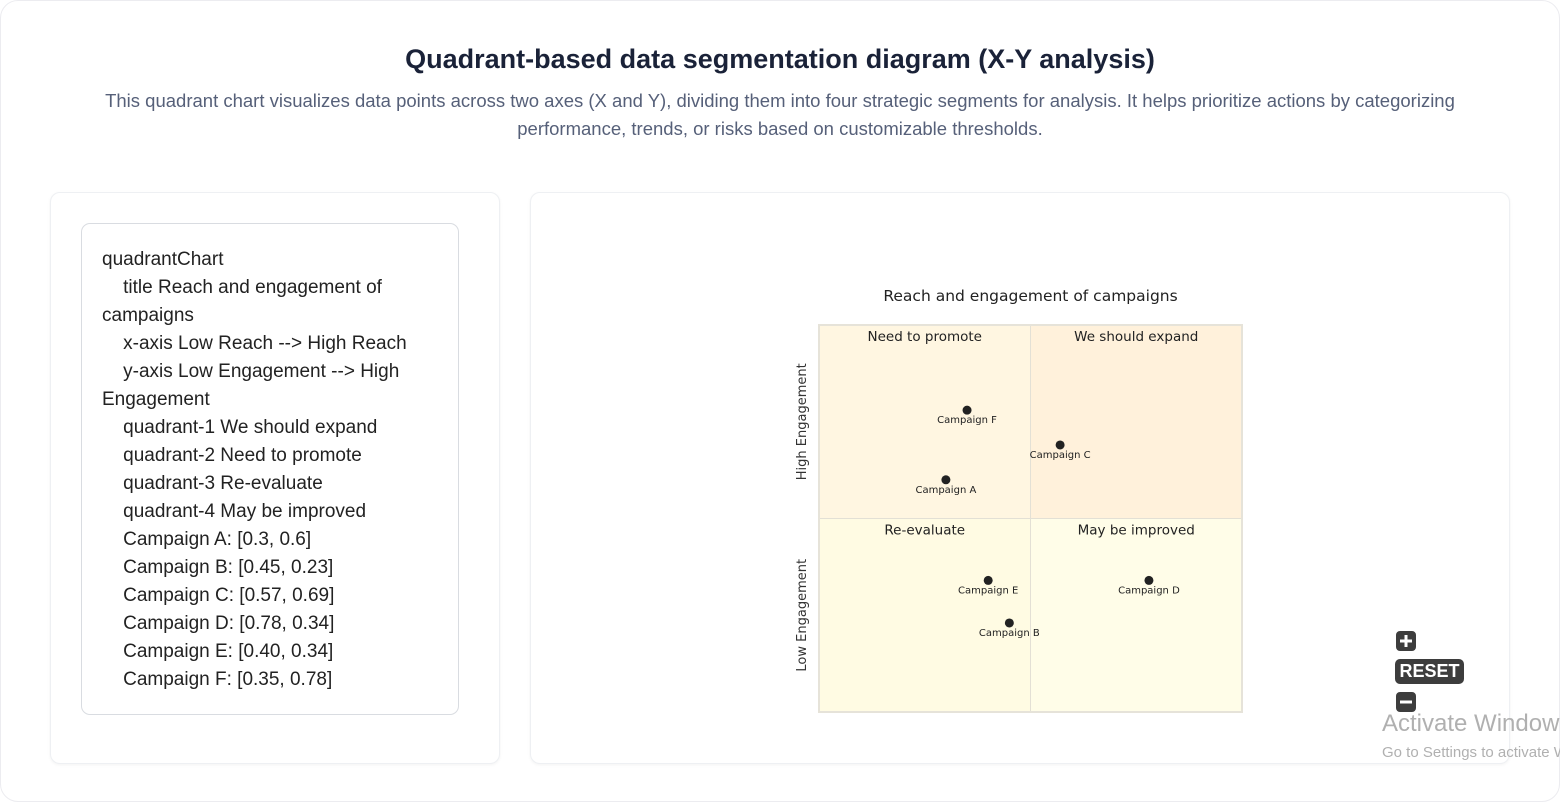 This screenshot has width=1560, height=802. What do you see at coordinates (1471, 723) in the screenshot?
I see `watermark-title: Activate Windows` at bounding box center [1471, 723].